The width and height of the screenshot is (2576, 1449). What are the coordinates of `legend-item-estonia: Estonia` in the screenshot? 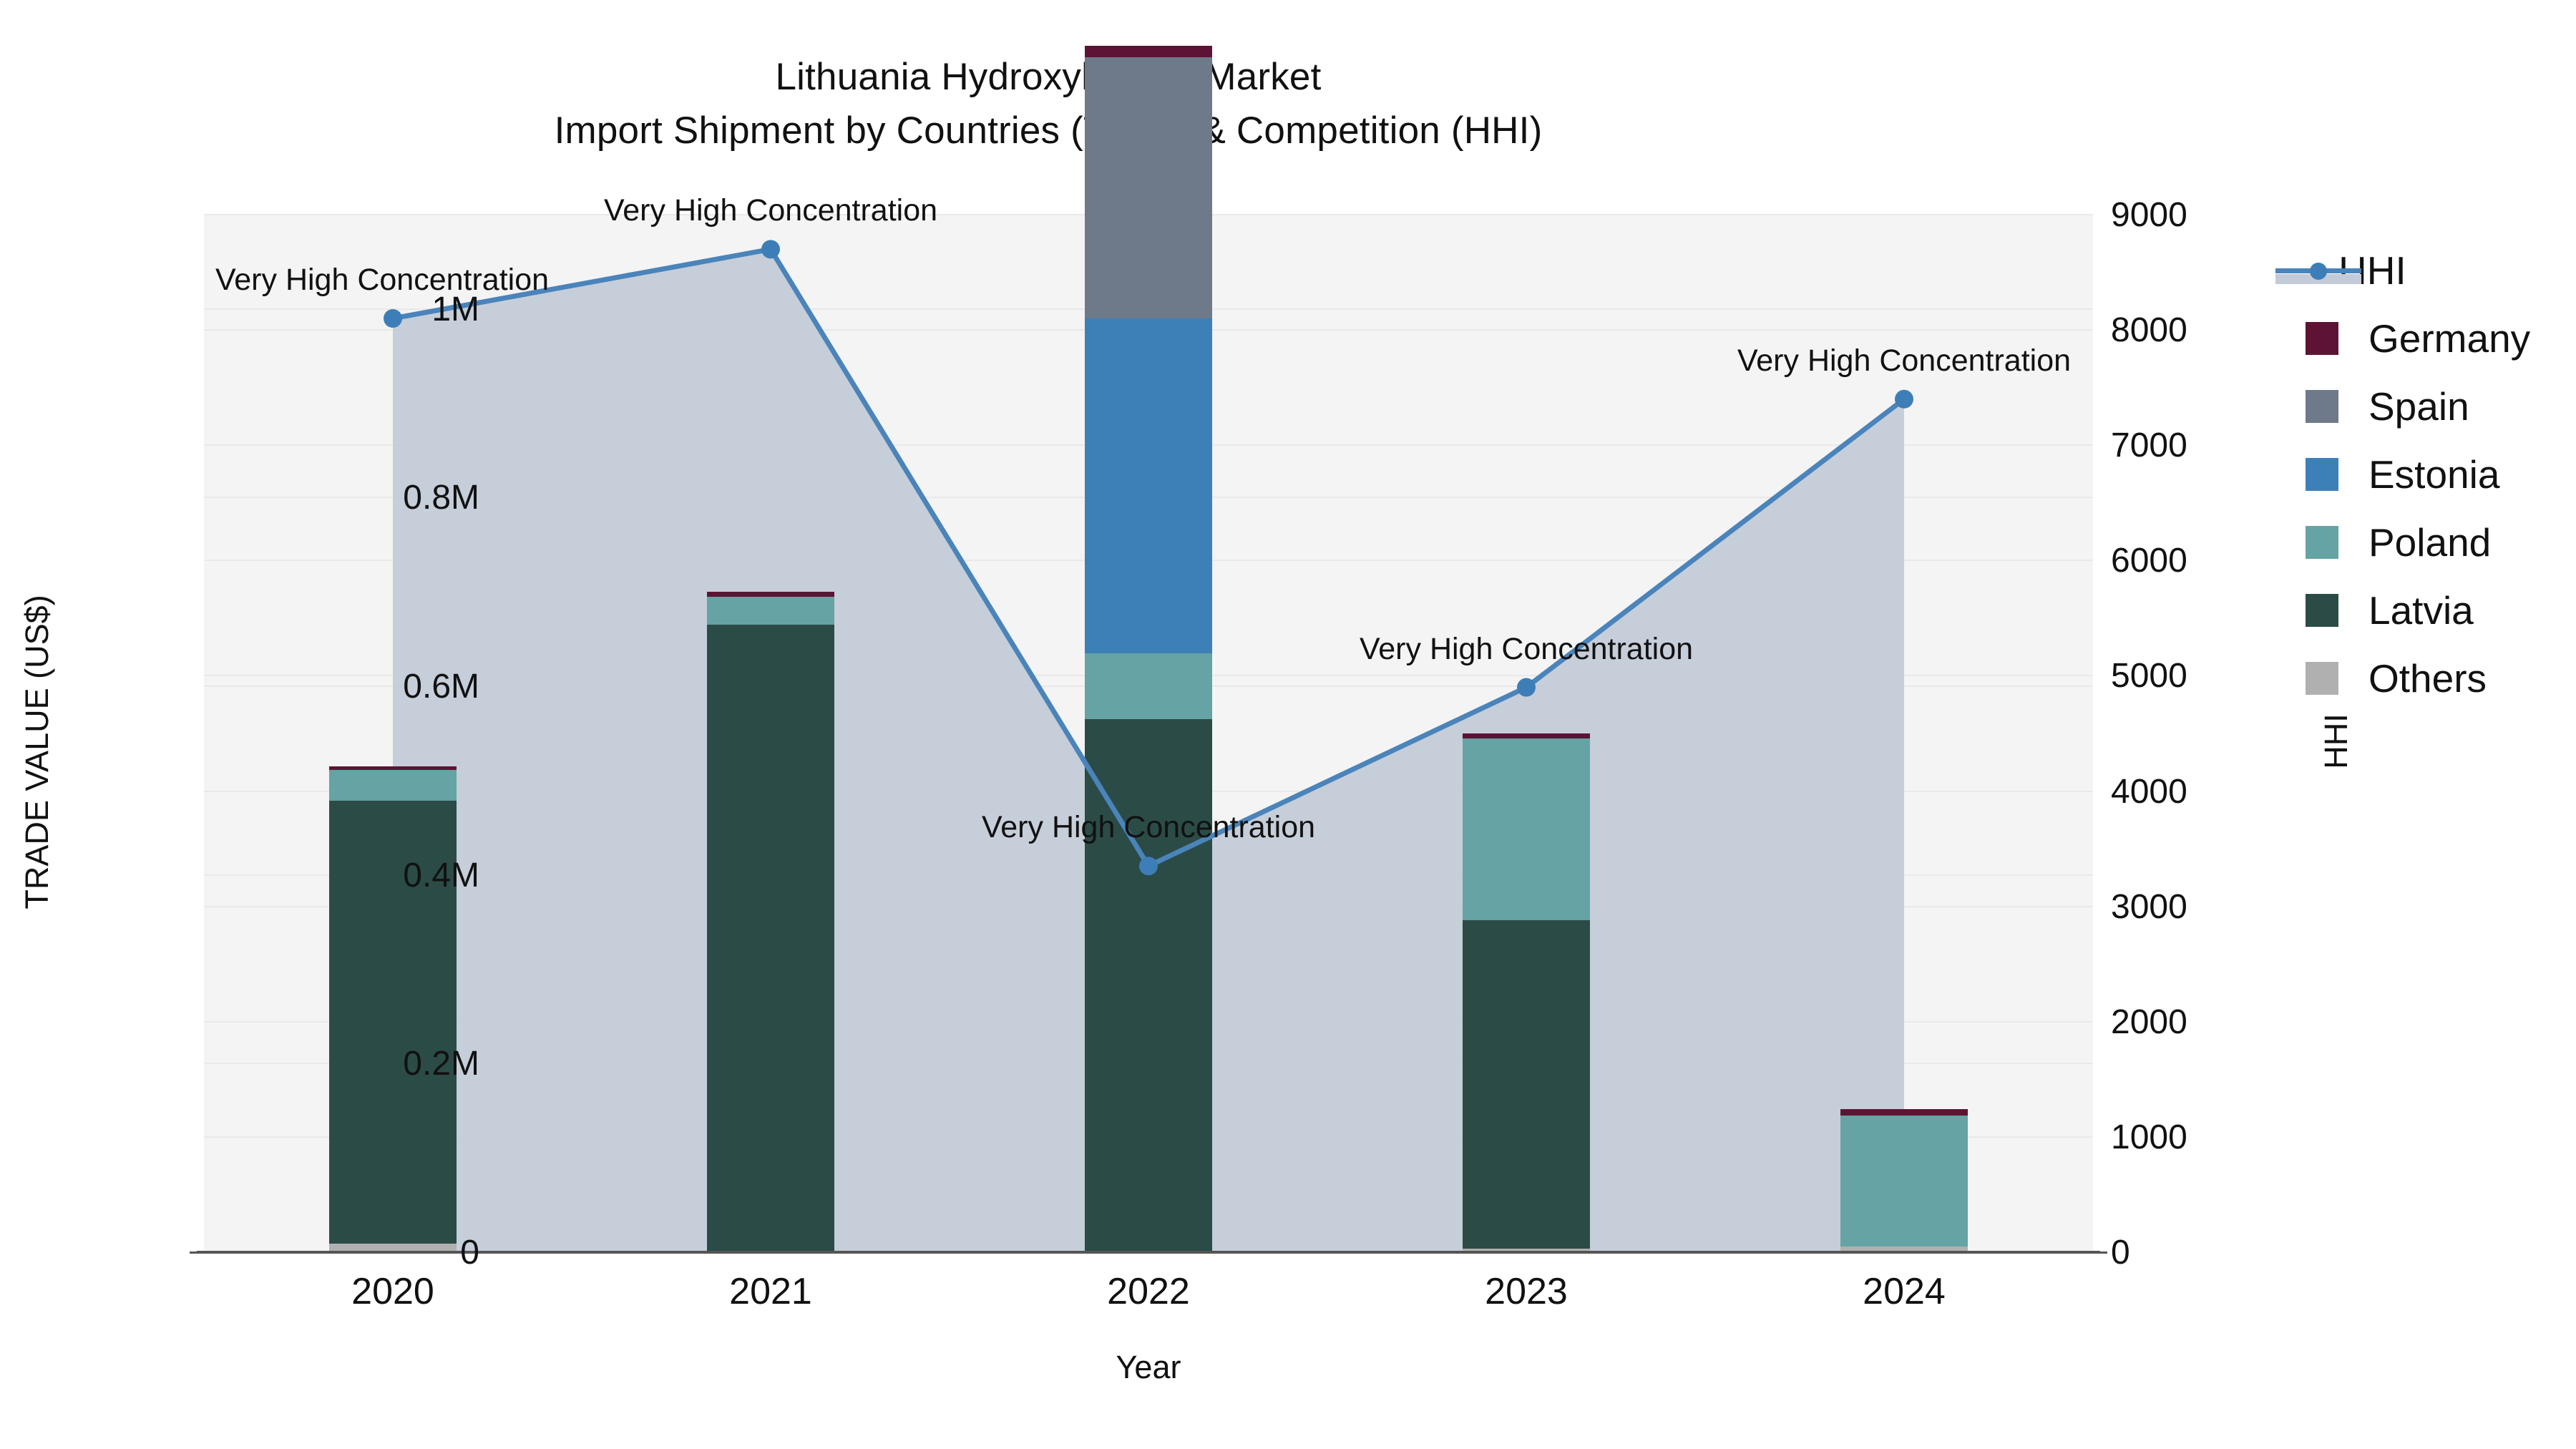 It's located at (2402, 474).